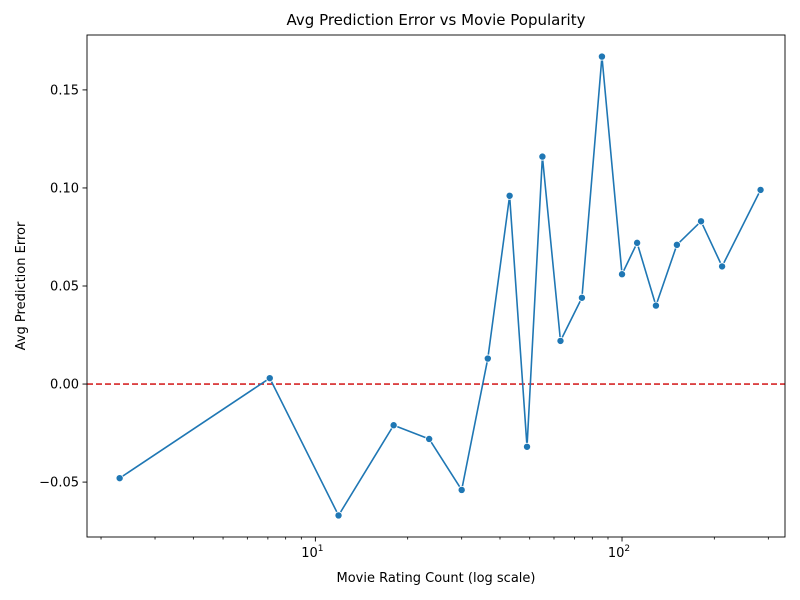  What do you see at coordinates (312, 552) in the screenshot?
I see `x-tick-label: 10¹` at bounding box center [312, 552].